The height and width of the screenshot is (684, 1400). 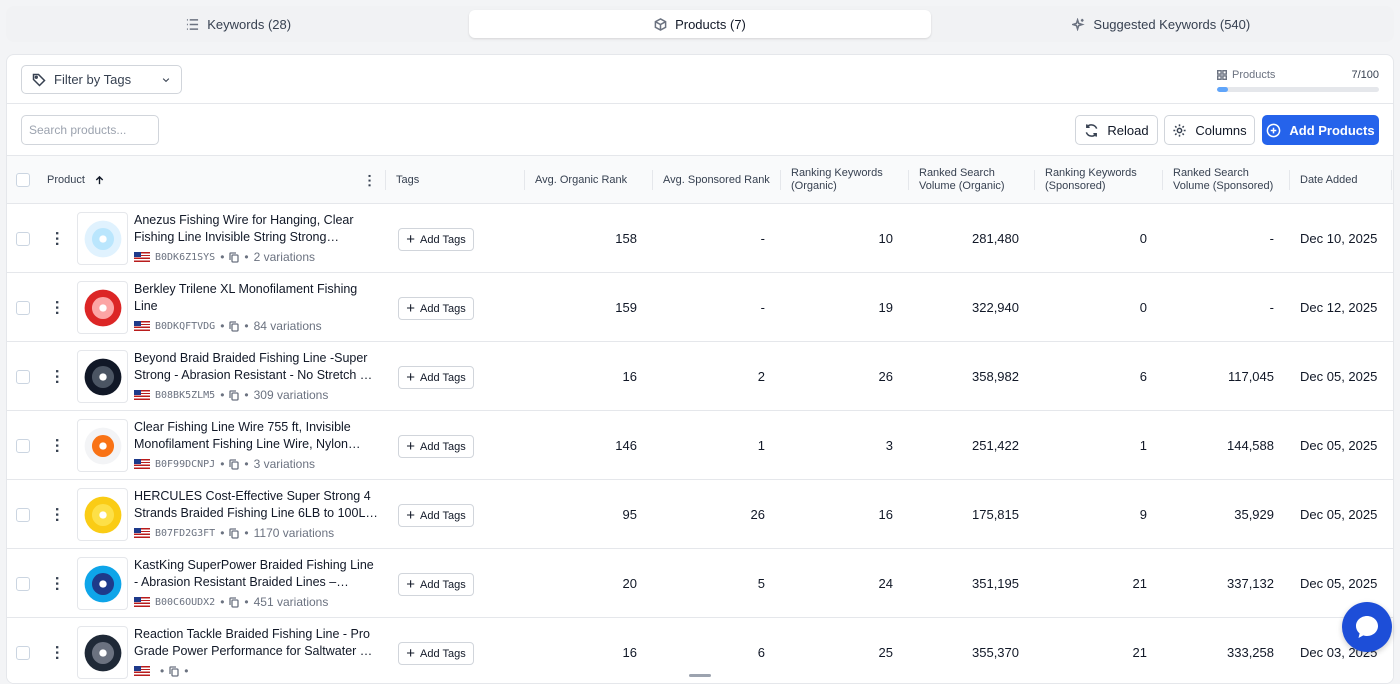 What do you see at coordinates (291, 602) in the screenshot?
I see `product-variations: 451 variations` at bounding box center [291, 602].